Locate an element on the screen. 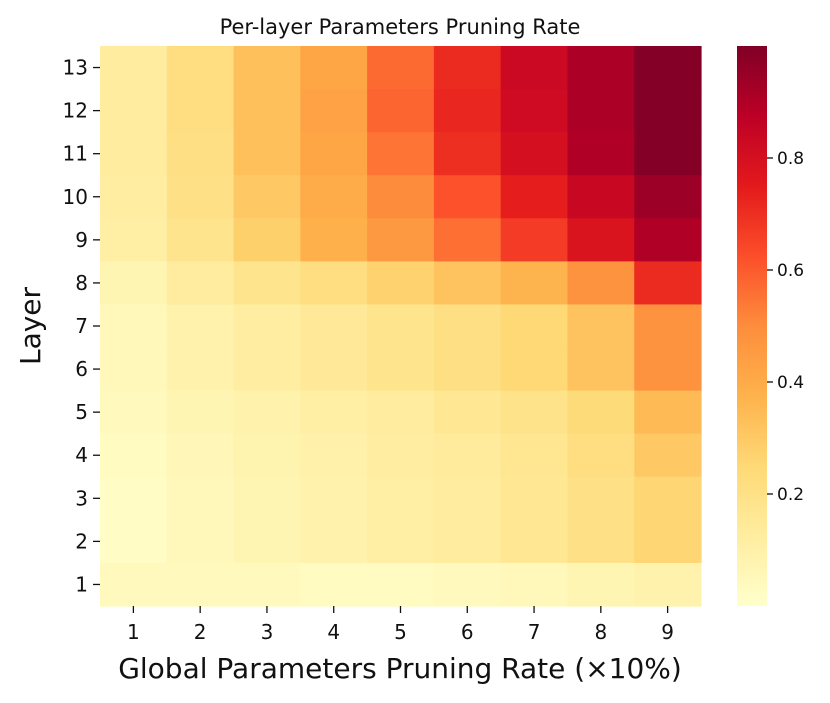 The image size is (830, 703). colorbar-ticks: 0.2 0.4 0.6 0.8 is located at coordinates (785, 327).